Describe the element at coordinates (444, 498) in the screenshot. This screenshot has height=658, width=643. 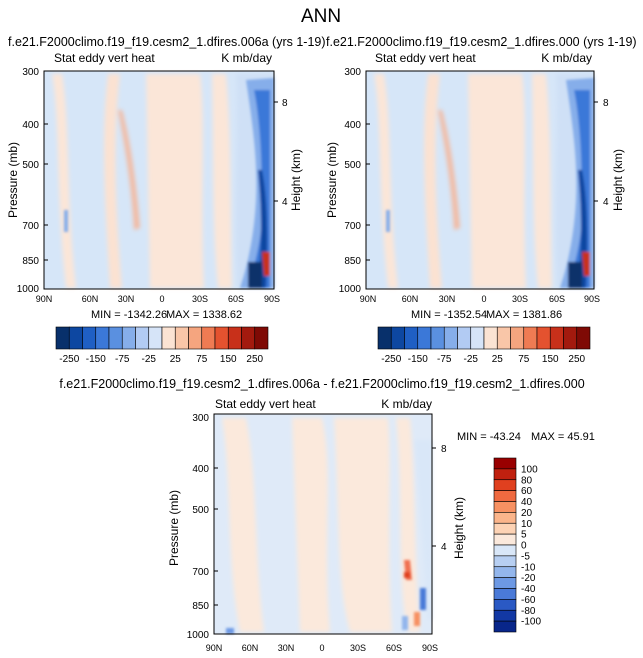
I see `panel-3-y2-ticks: 8 4` at that location.